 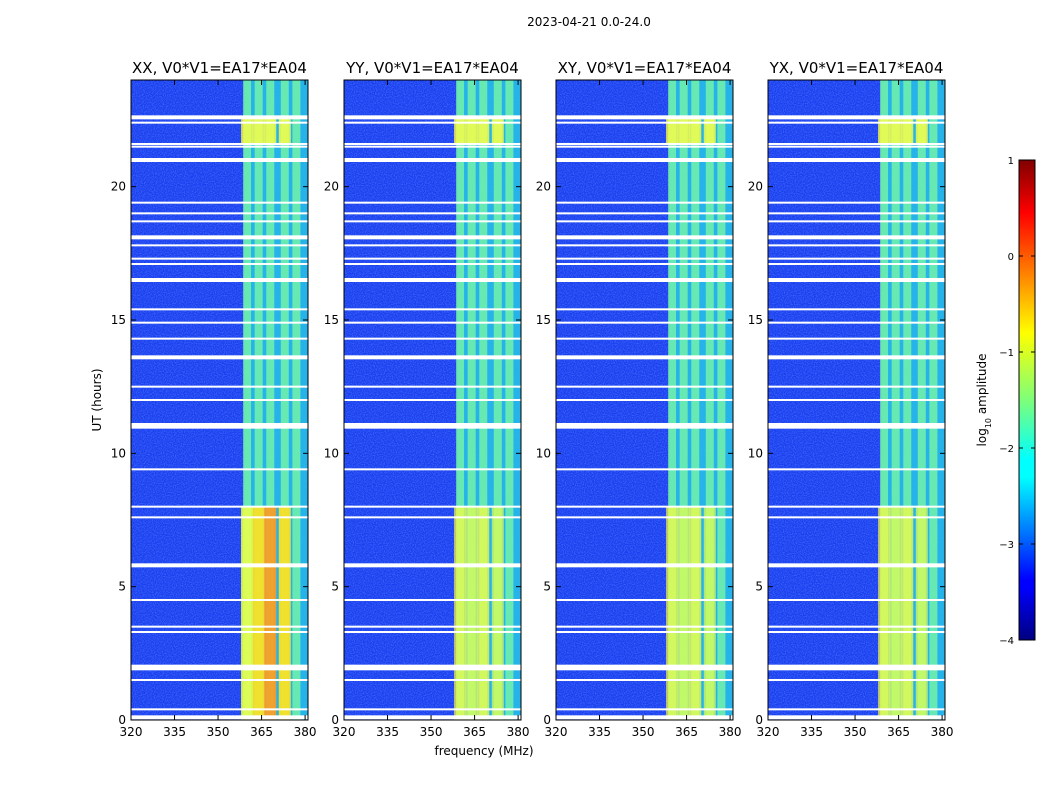 I want to click on colorbar-tick-label: 0, so click(x=1011, y=257).